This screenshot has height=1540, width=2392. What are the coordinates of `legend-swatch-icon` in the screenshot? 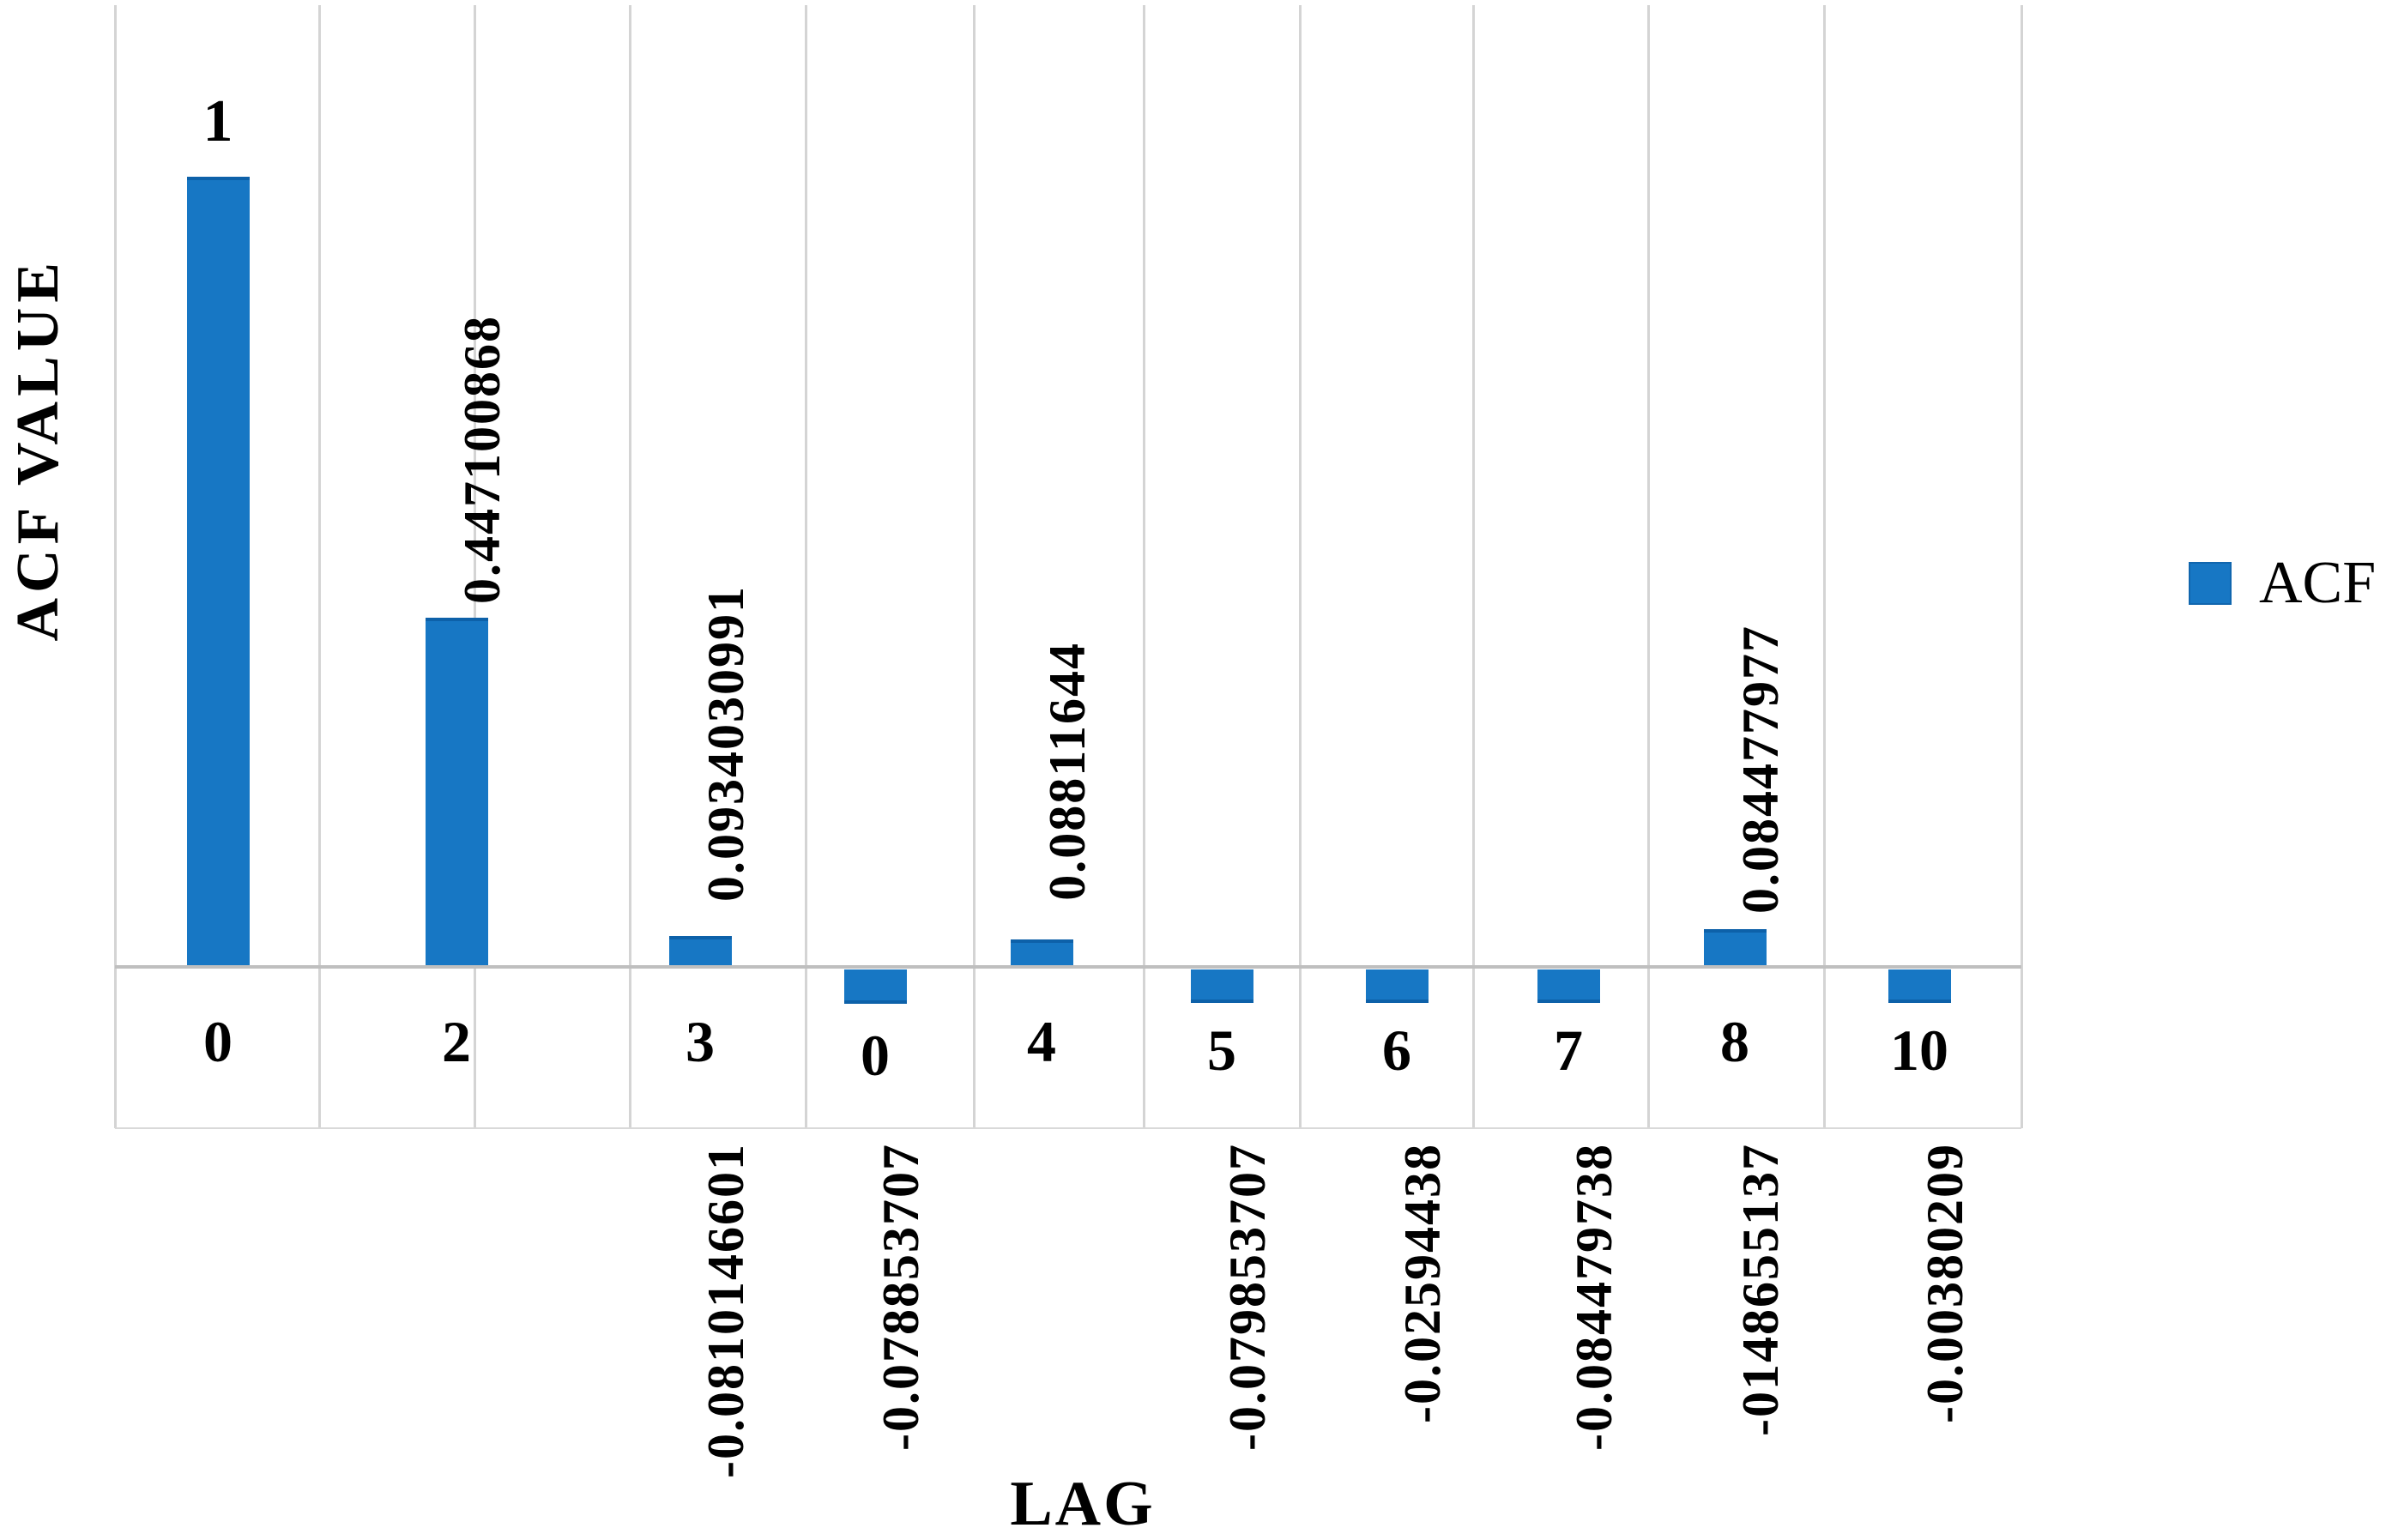 It's located at (2210, 583).